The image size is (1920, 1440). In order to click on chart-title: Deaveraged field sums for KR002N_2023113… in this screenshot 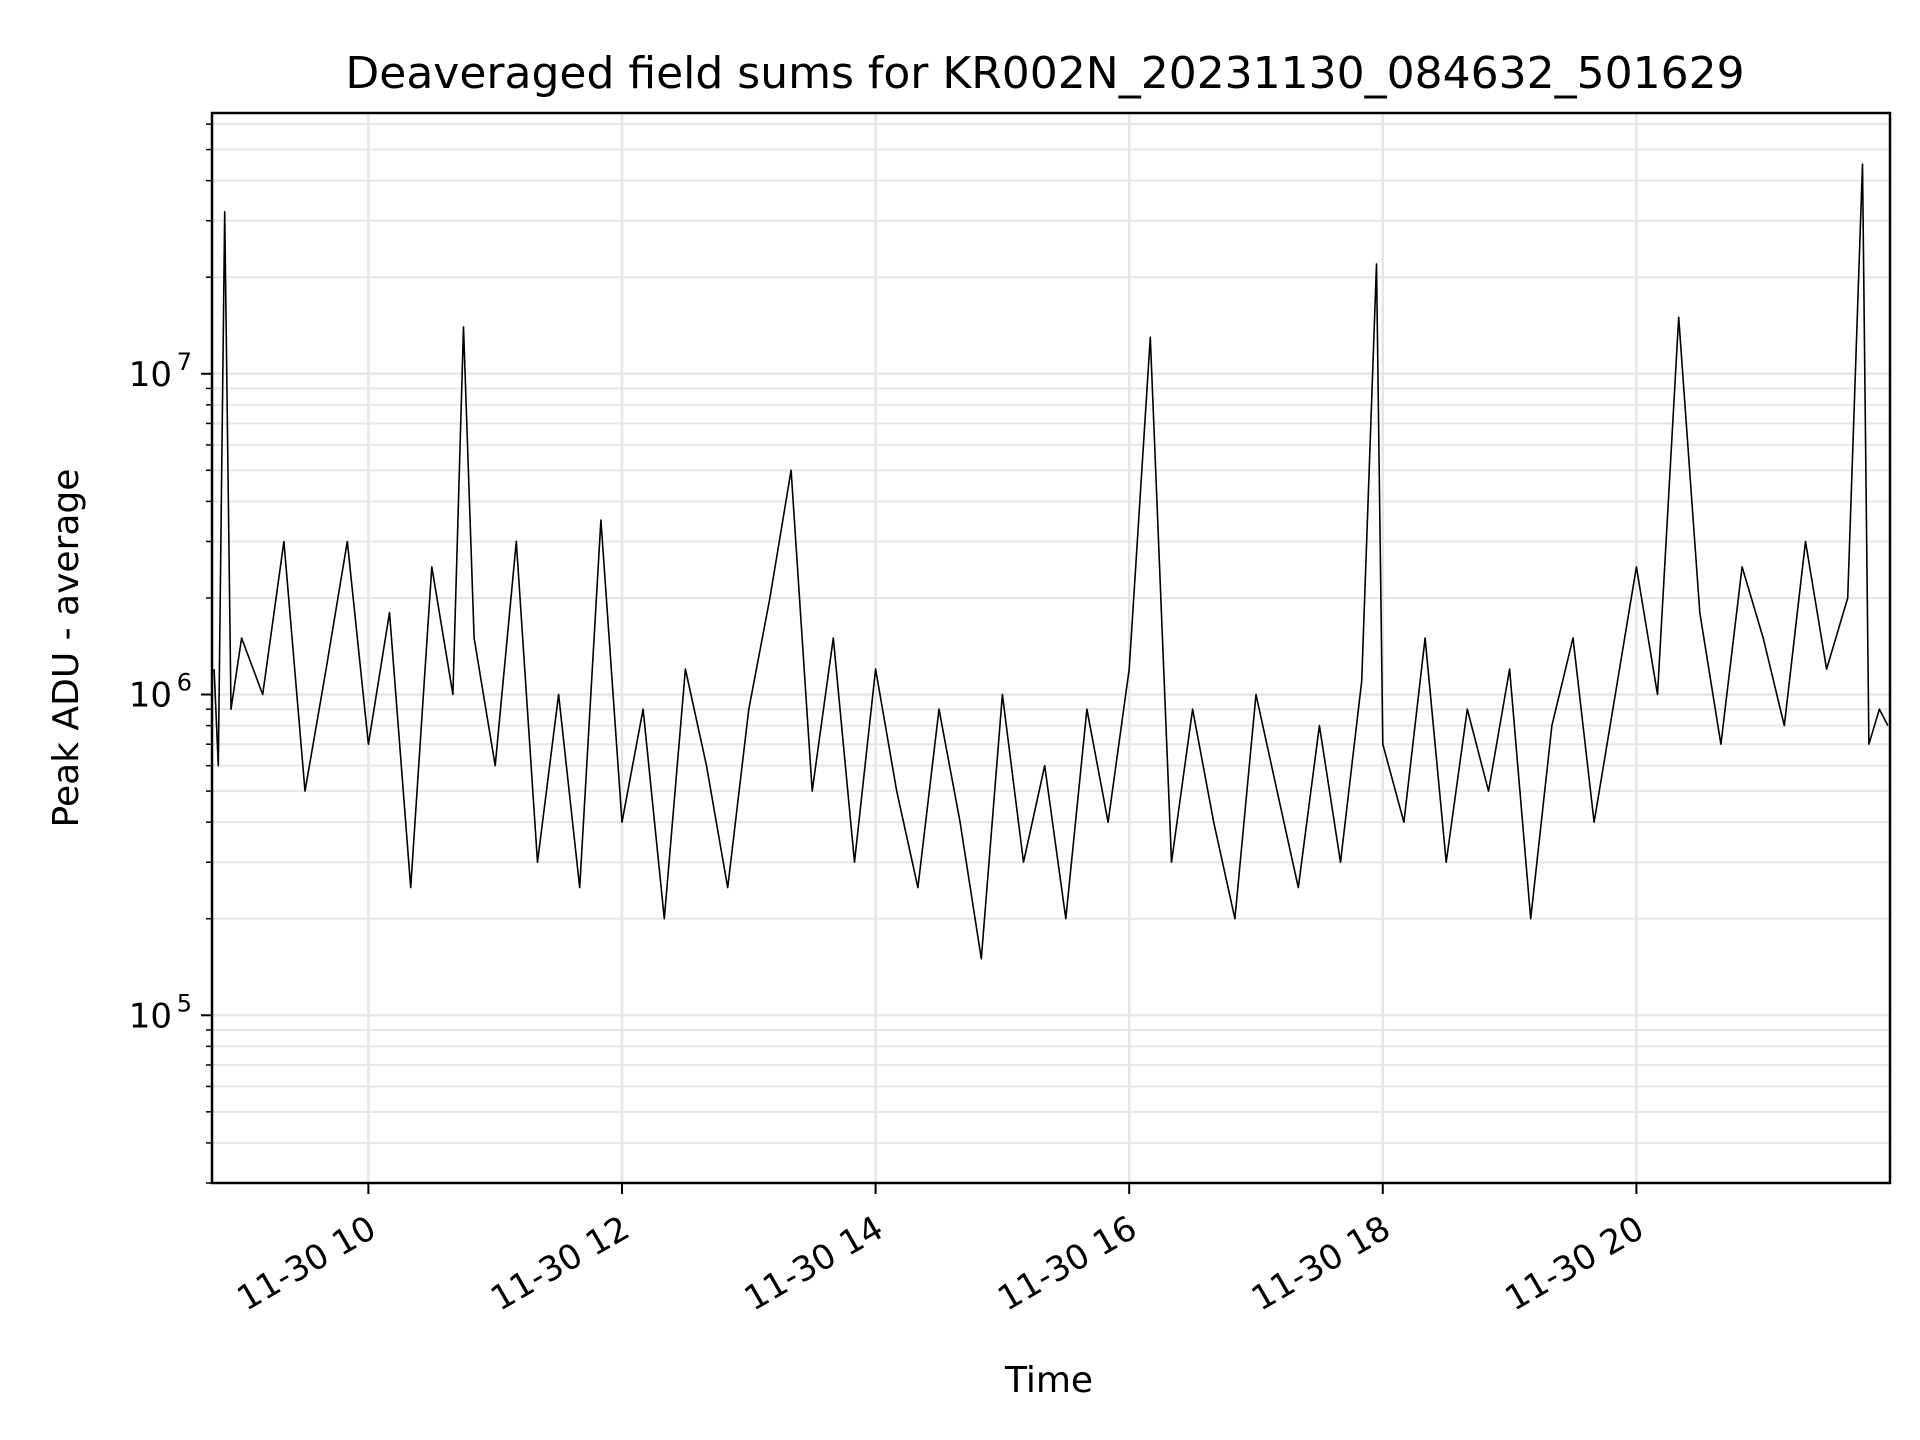, I will do `click(1044, 73)`.